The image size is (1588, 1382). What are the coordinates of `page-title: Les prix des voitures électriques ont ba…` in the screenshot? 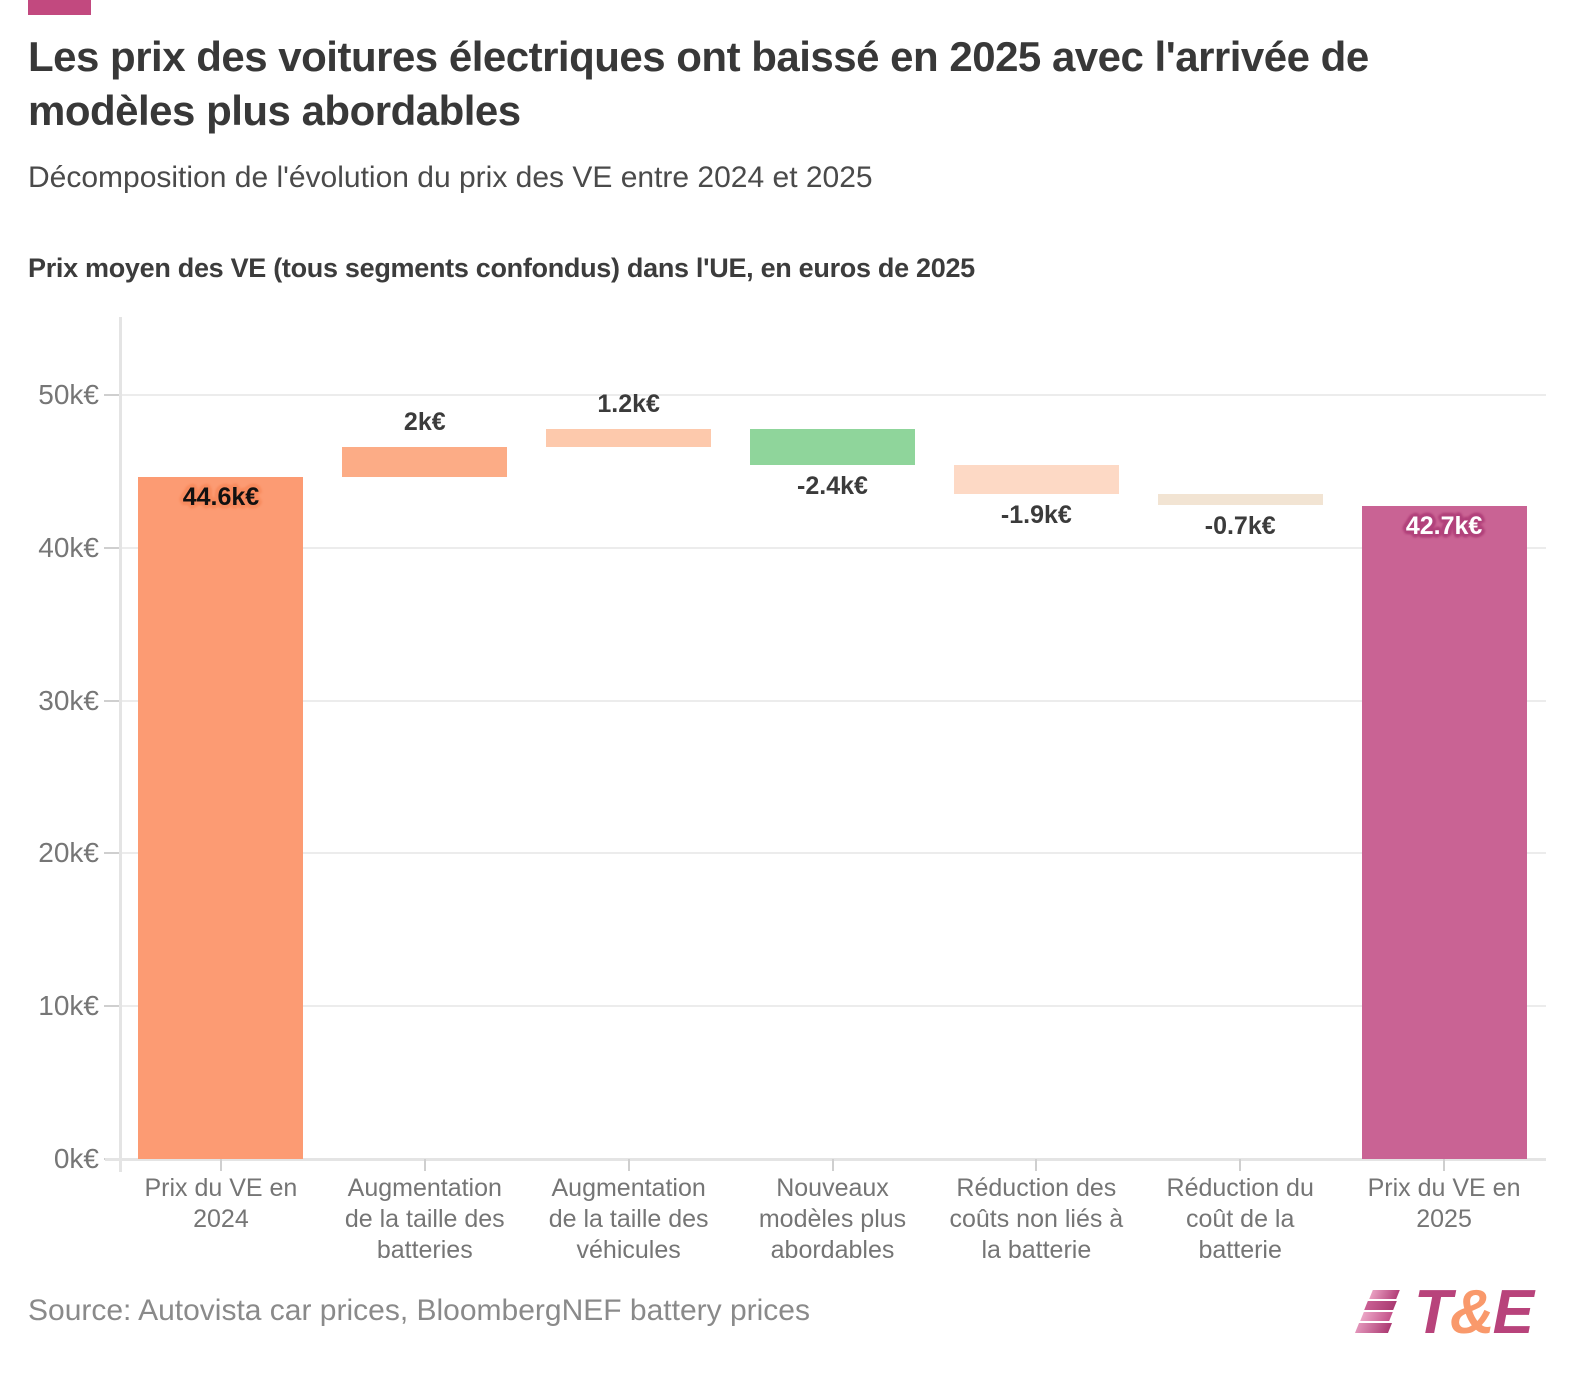 It's located at (698, 83).